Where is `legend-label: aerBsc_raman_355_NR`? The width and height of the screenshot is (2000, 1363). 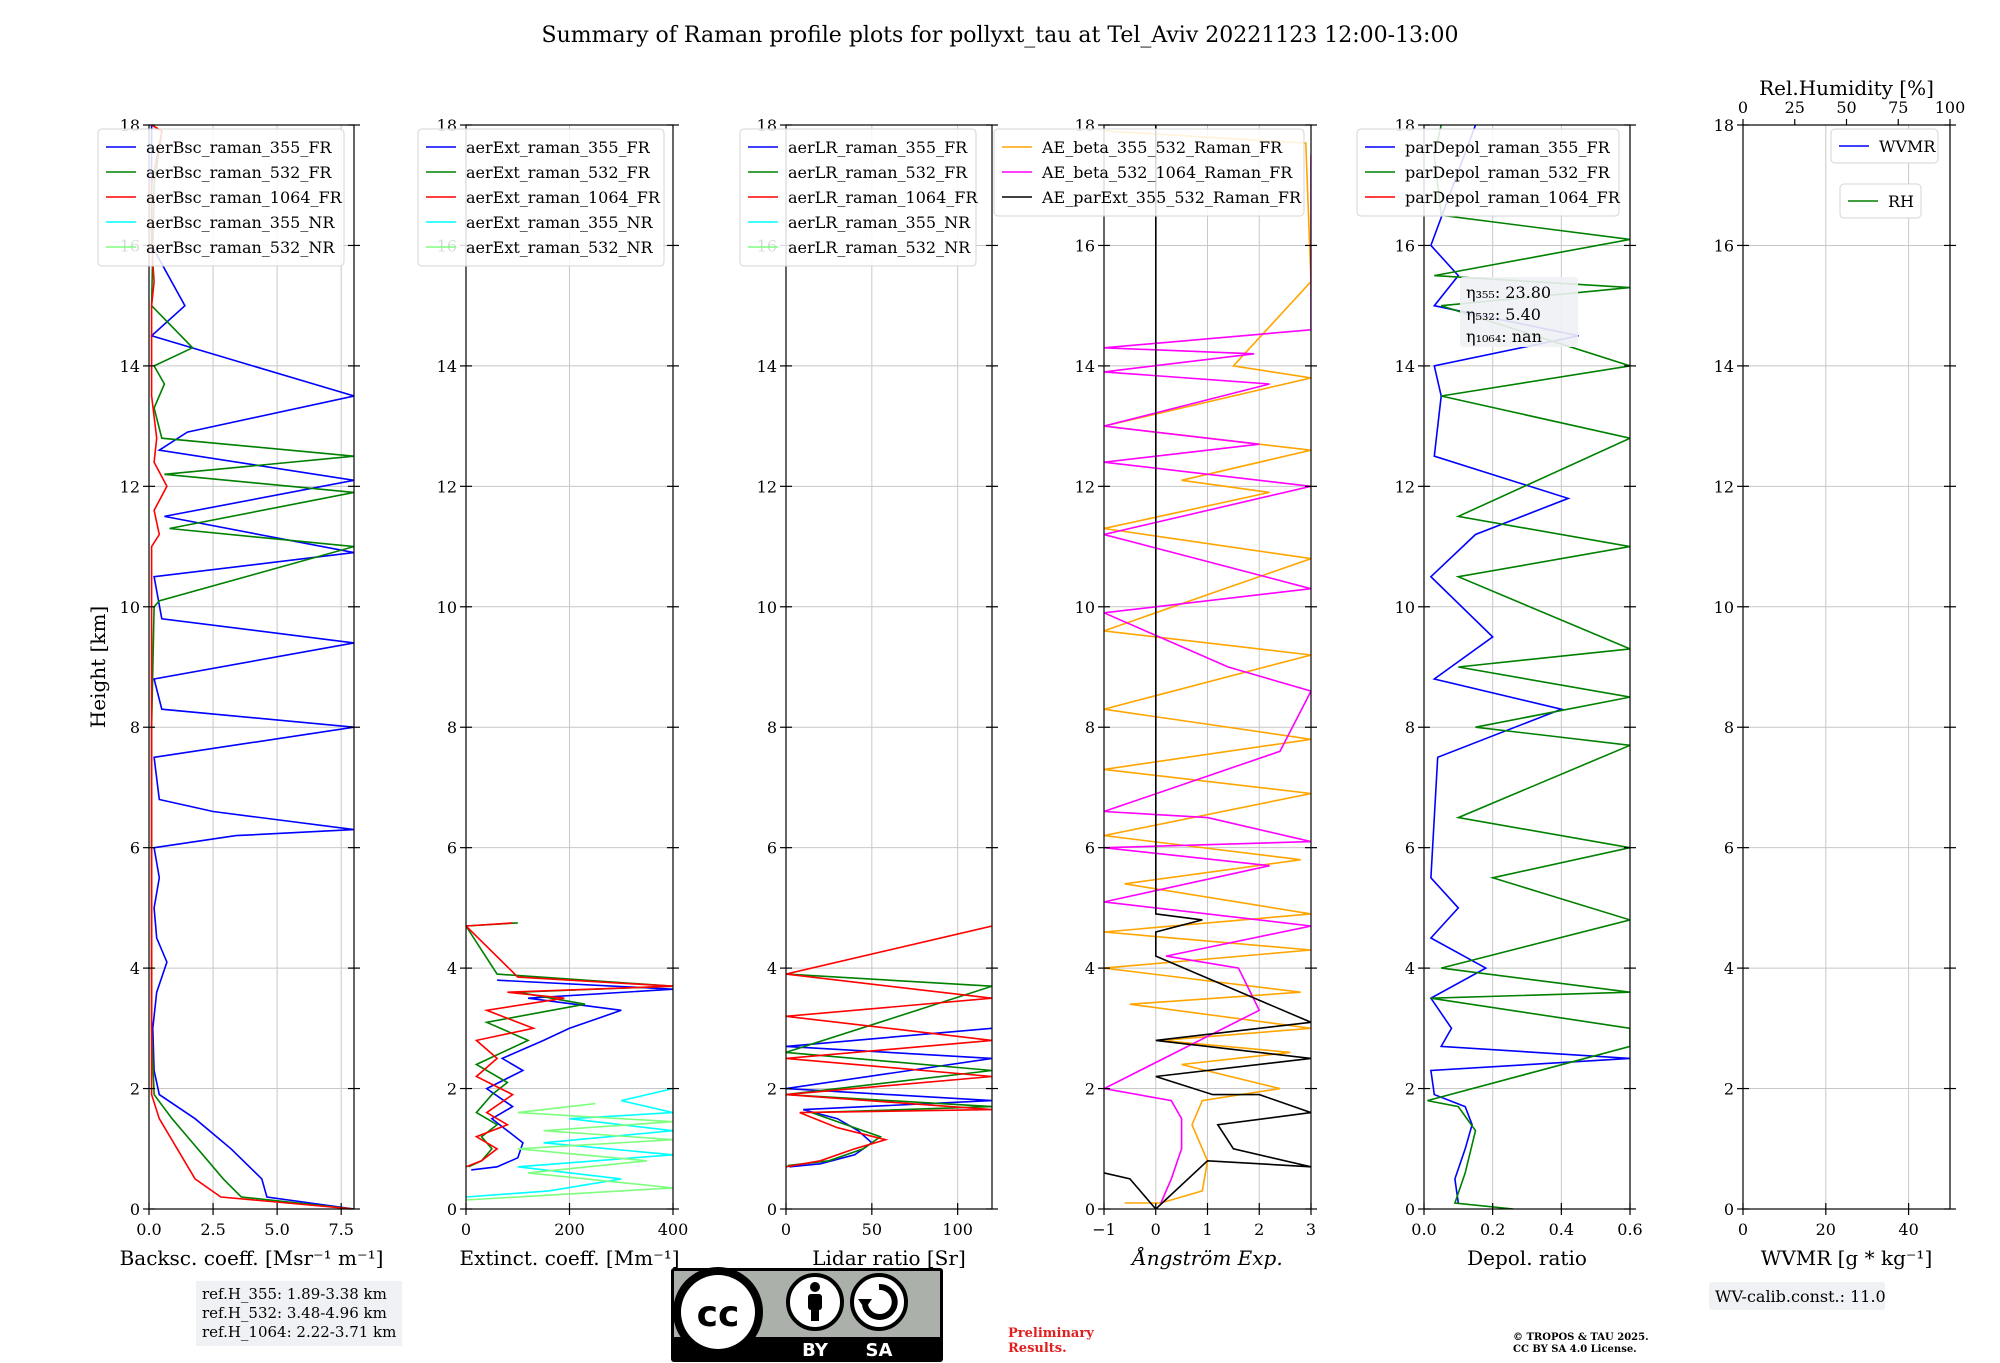 legend-label: aerBsc_raman_355_NR is located at coordinates (240, 222).